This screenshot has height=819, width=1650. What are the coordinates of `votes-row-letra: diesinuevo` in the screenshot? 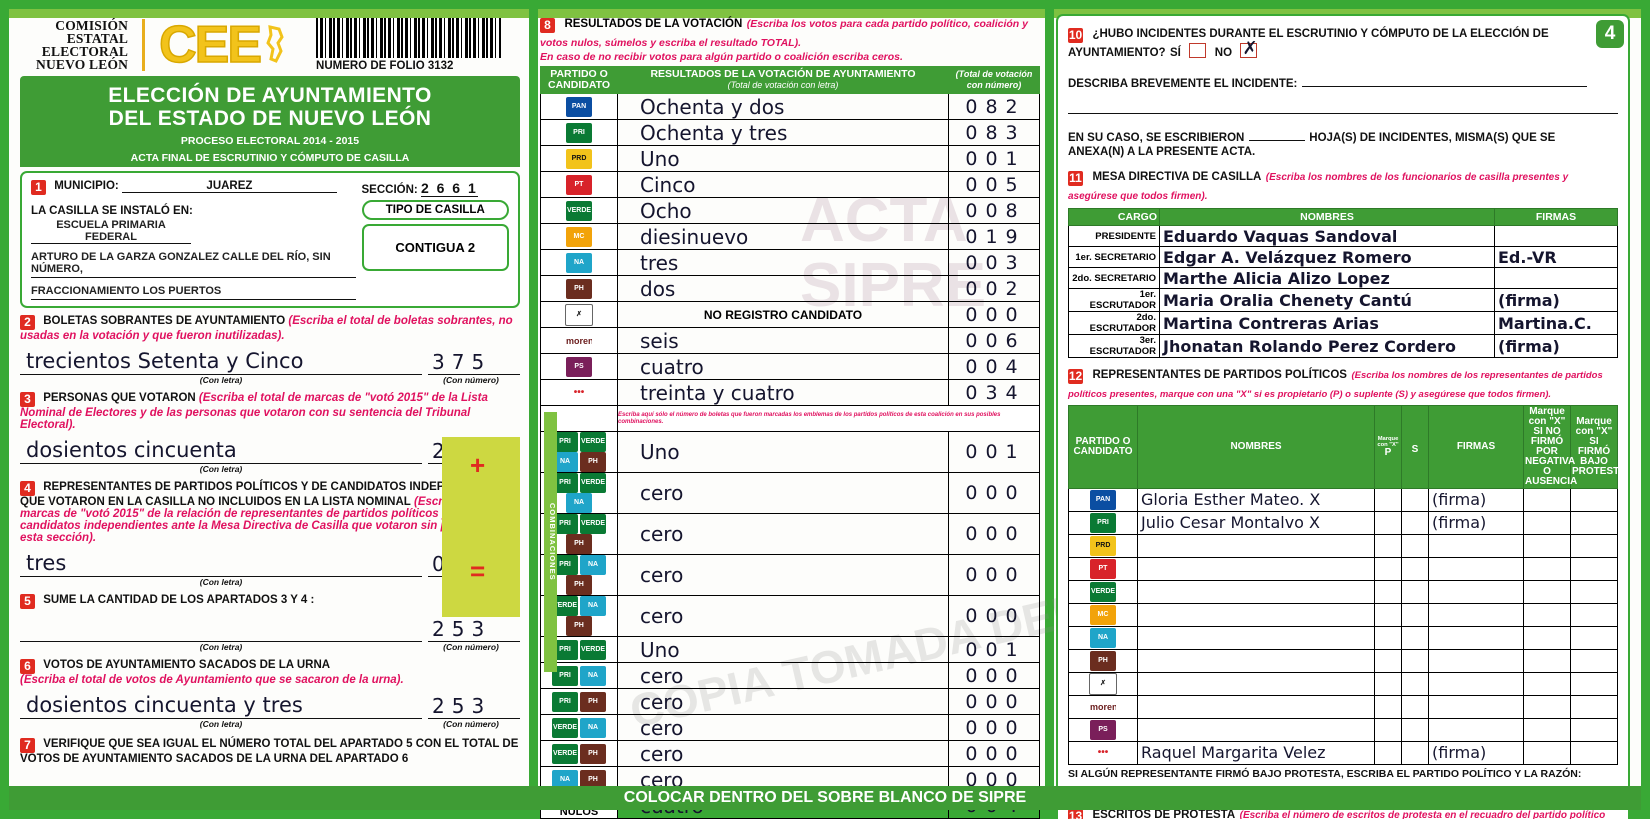 It's located at (783, 236).